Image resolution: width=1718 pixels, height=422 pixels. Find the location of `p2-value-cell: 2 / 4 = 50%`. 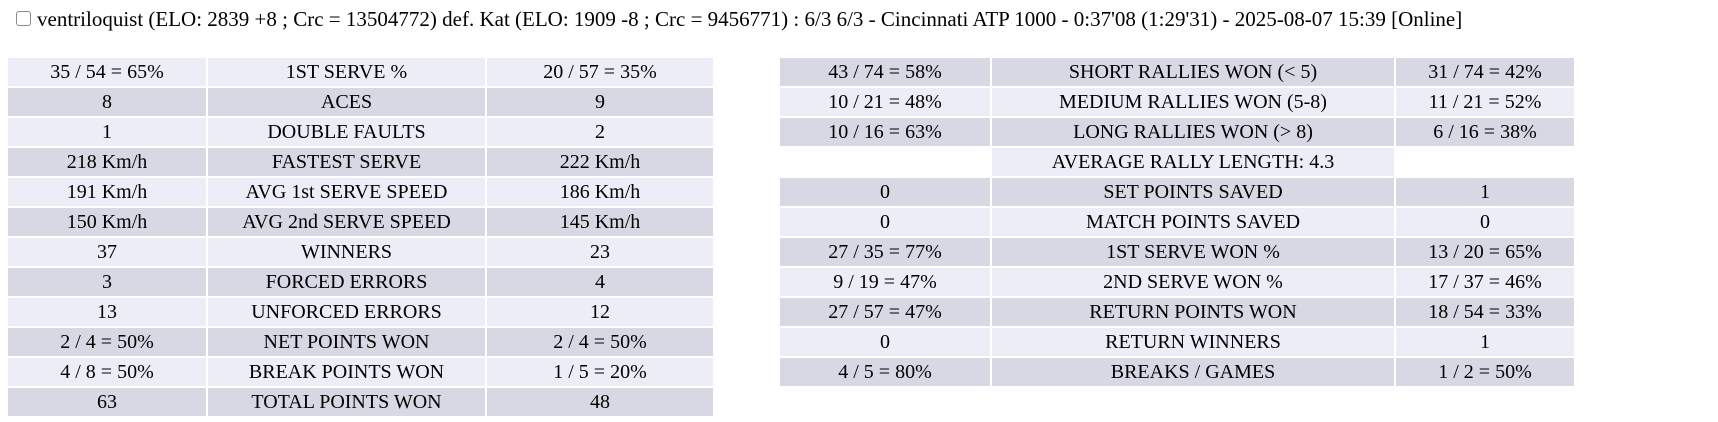

p2-value-cell: 2 / 4 = 50% is located at coordinates (600, 342).